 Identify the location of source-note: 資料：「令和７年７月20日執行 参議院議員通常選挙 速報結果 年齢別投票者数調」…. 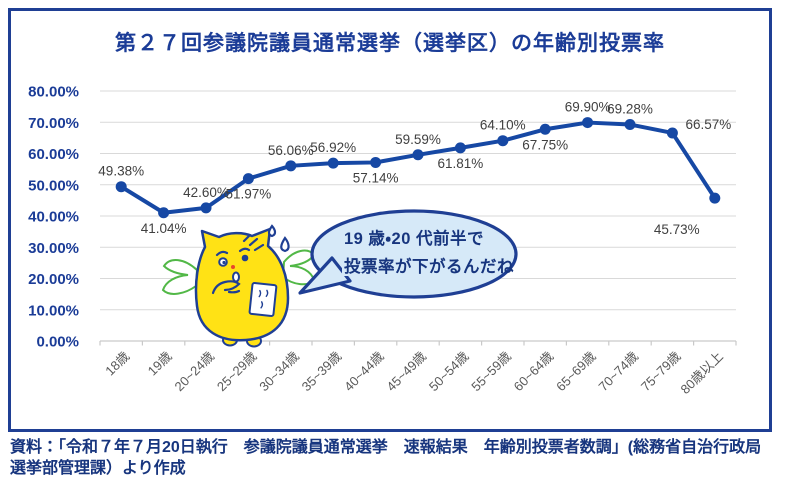
(386, 458).